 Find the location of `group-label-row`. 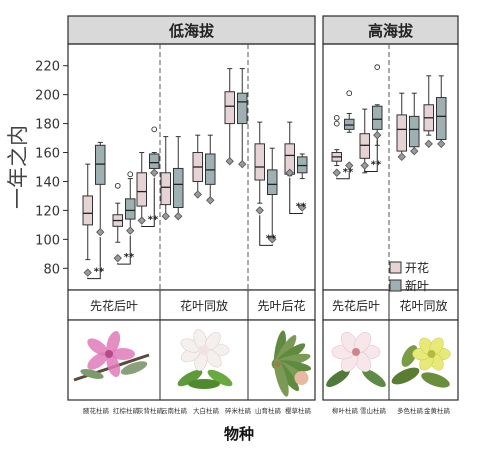

group-label-row is located at coordinates (390, 305).